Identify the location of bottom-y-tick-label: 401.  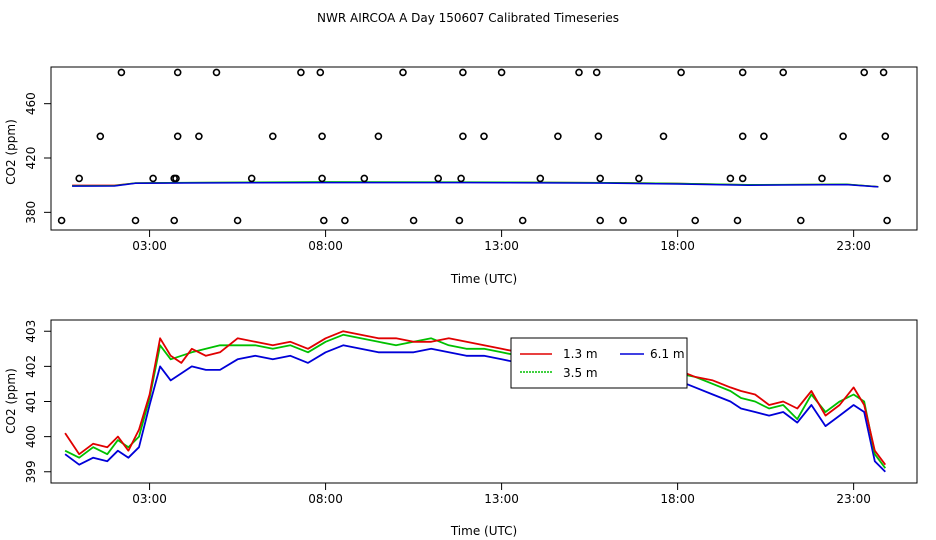
(31, 401).